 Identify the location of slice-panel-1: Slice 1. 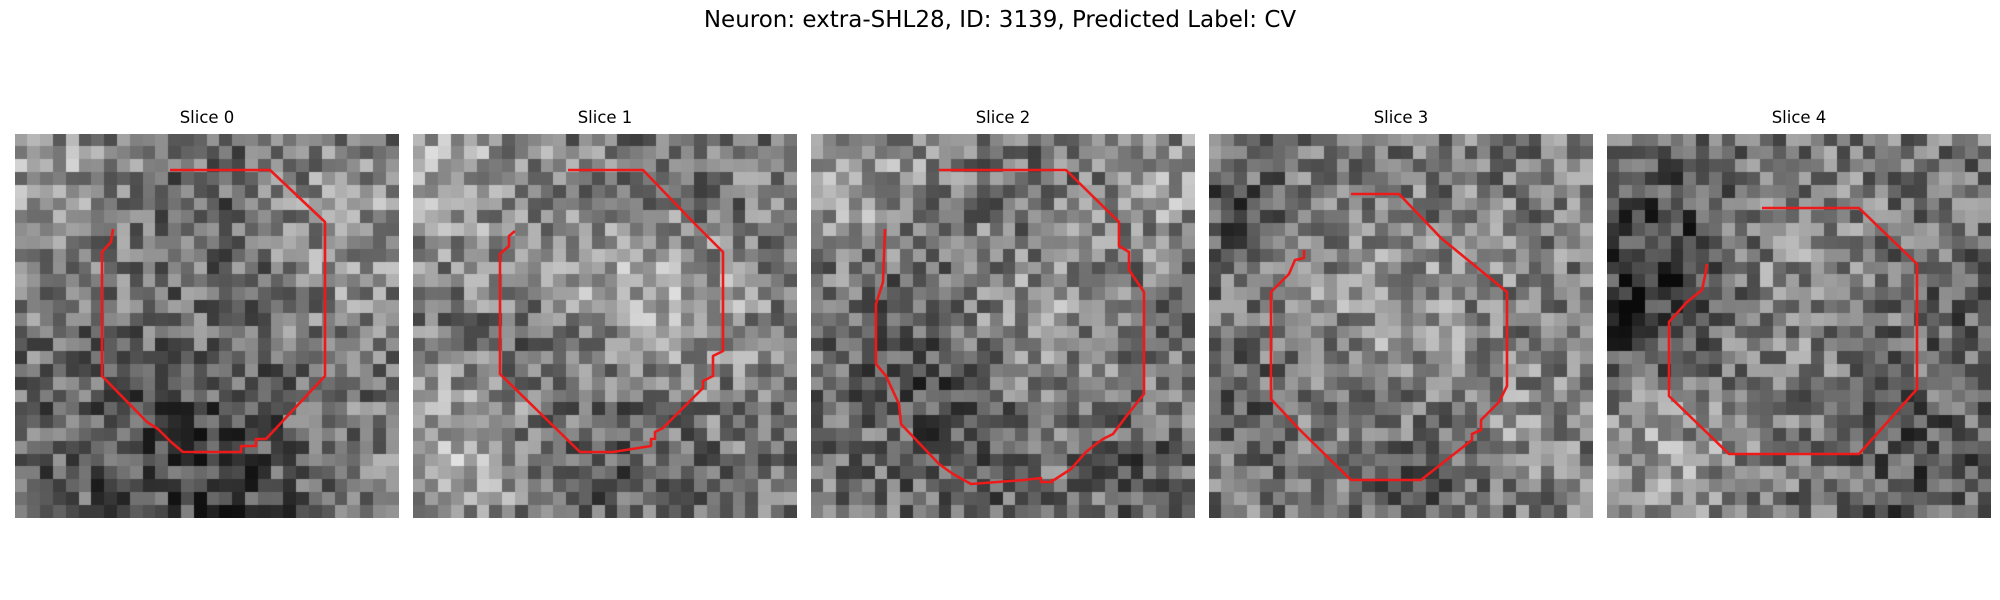
(605, 313).